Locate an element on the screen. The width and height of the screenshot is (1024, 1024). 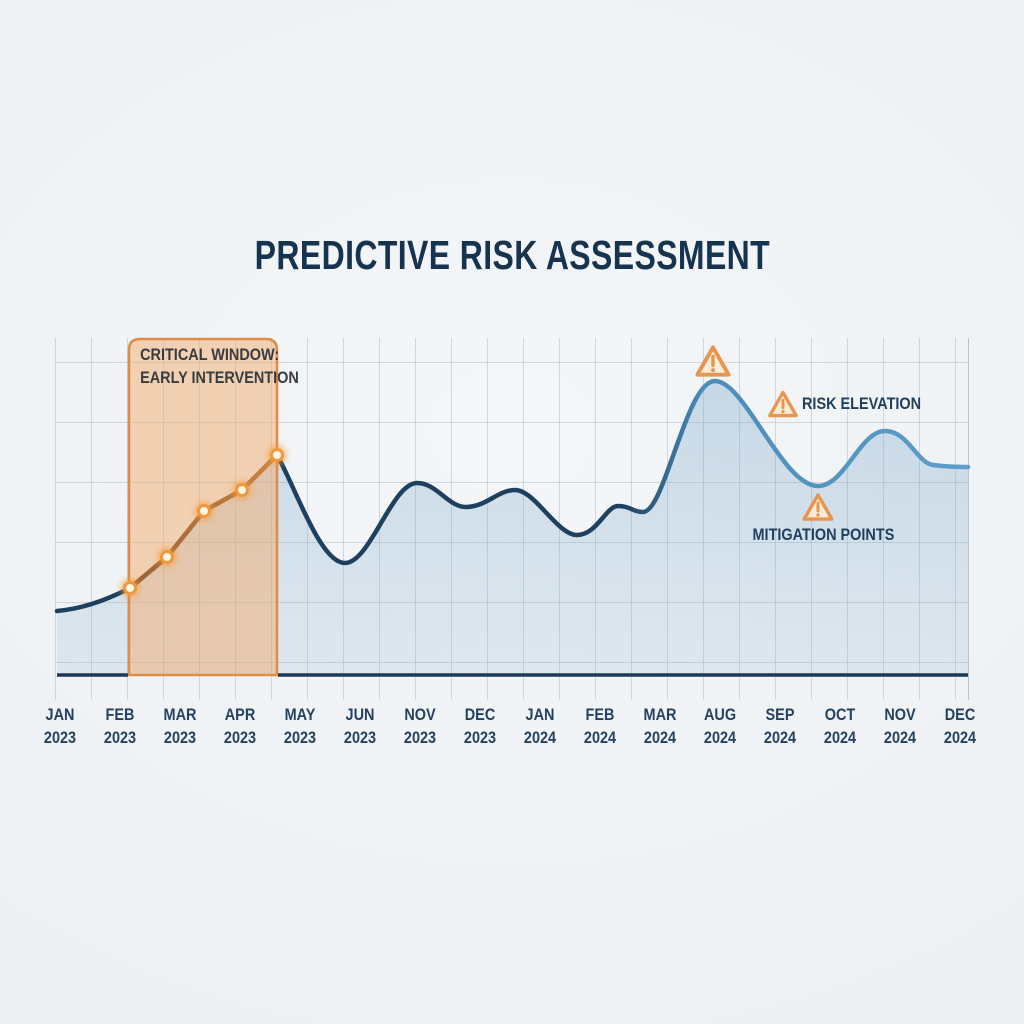
x-axis-label-month: MAY is located at coordinates (300, 714).